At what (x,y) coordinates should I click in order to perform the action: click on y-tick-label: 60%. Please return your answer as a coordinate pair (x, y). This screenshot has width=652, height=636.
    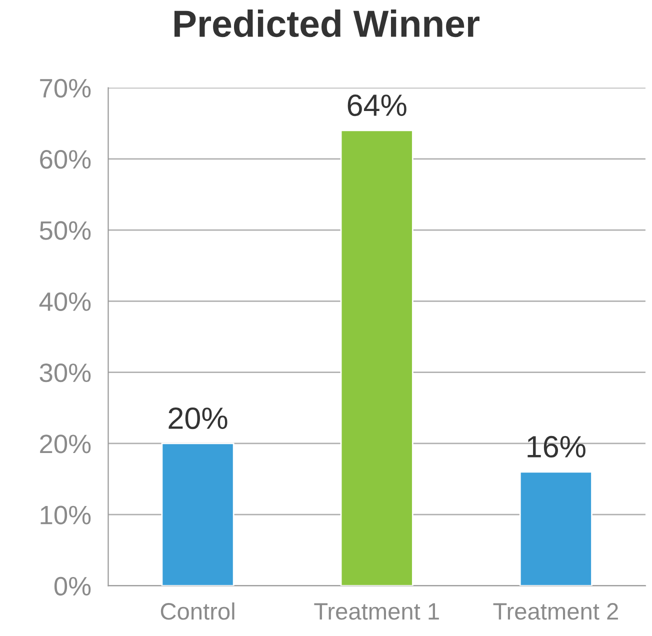
    Looking at the image, I should click on (65, 159).